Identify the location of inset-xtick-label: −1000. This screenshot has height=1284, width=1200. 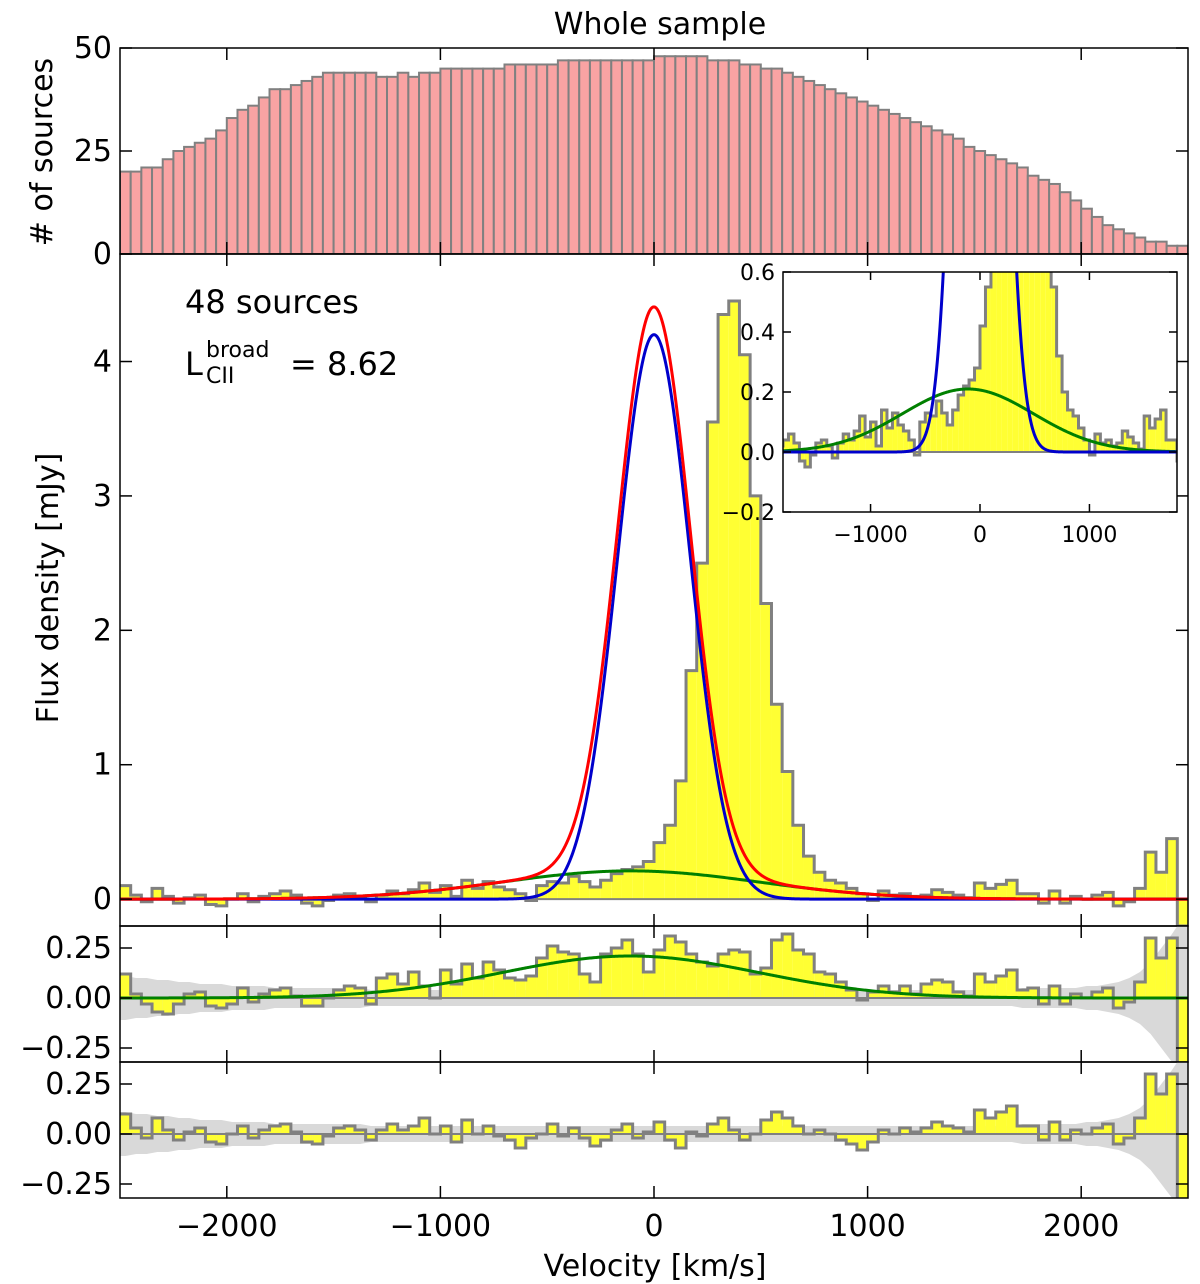
(870, 535).